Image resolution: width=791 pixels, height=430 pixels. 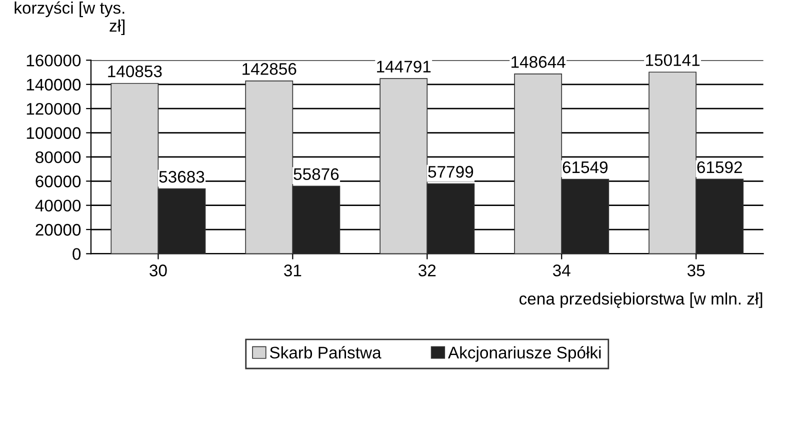 I want to click on y-tick-label: 120000, so click(x=53, y=108).